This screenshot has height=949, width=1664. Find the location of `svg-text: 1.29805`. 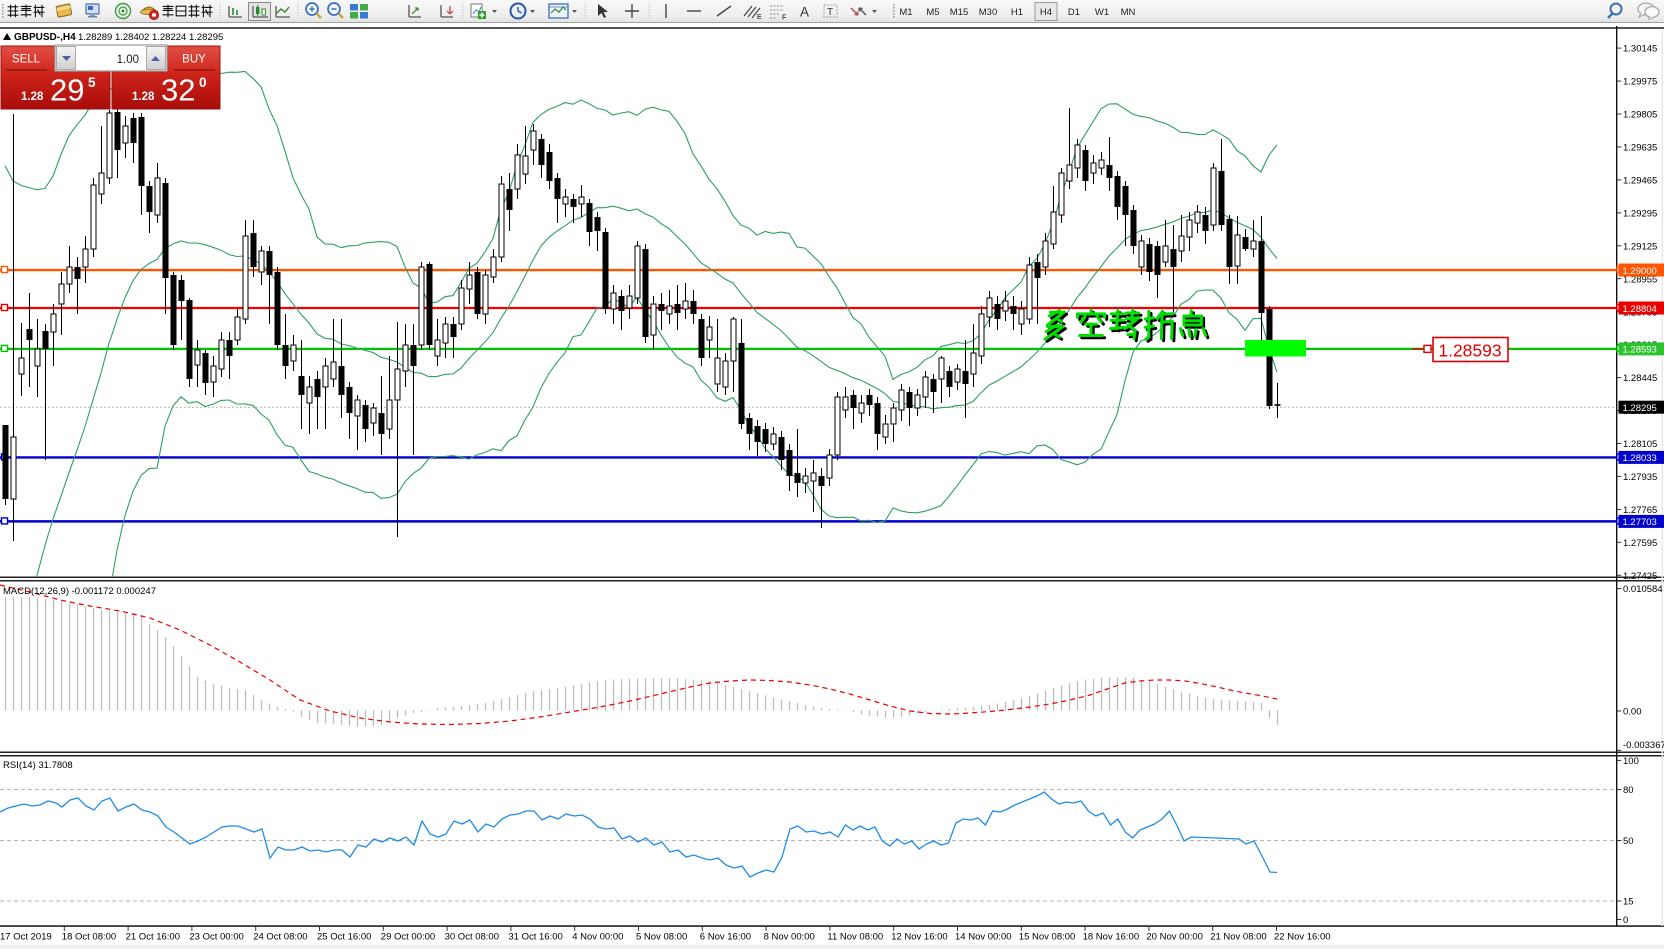

svg-text: 1.29805 is located at coordinates (1640, 115).